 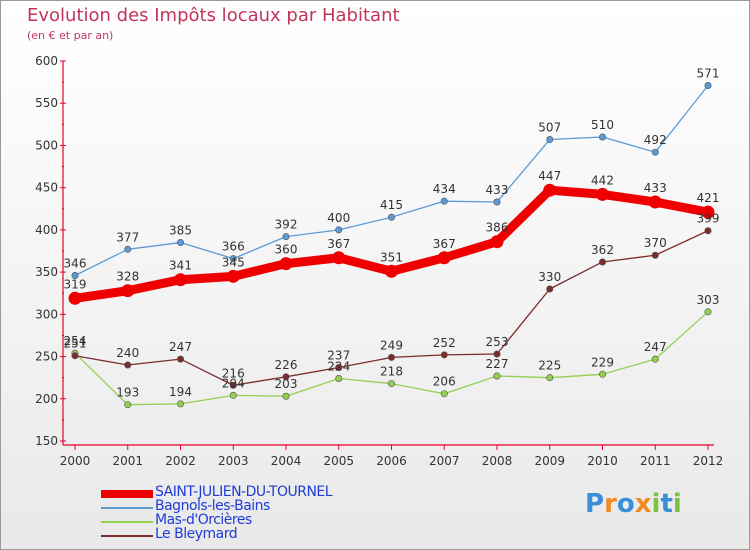 What do you see at coordinates (708, 461) in the screenshot?
I see `x-tick-label: 2012` at bounding box center [708, 461].